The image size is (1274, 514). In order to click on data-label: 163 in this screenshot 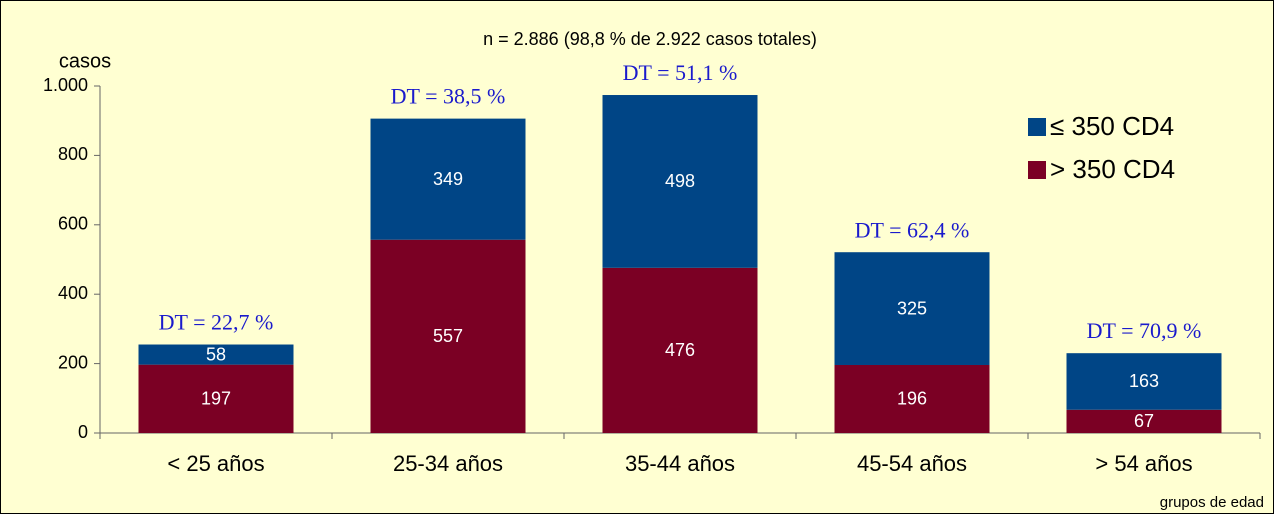, I will do `click(1144, 381)`.